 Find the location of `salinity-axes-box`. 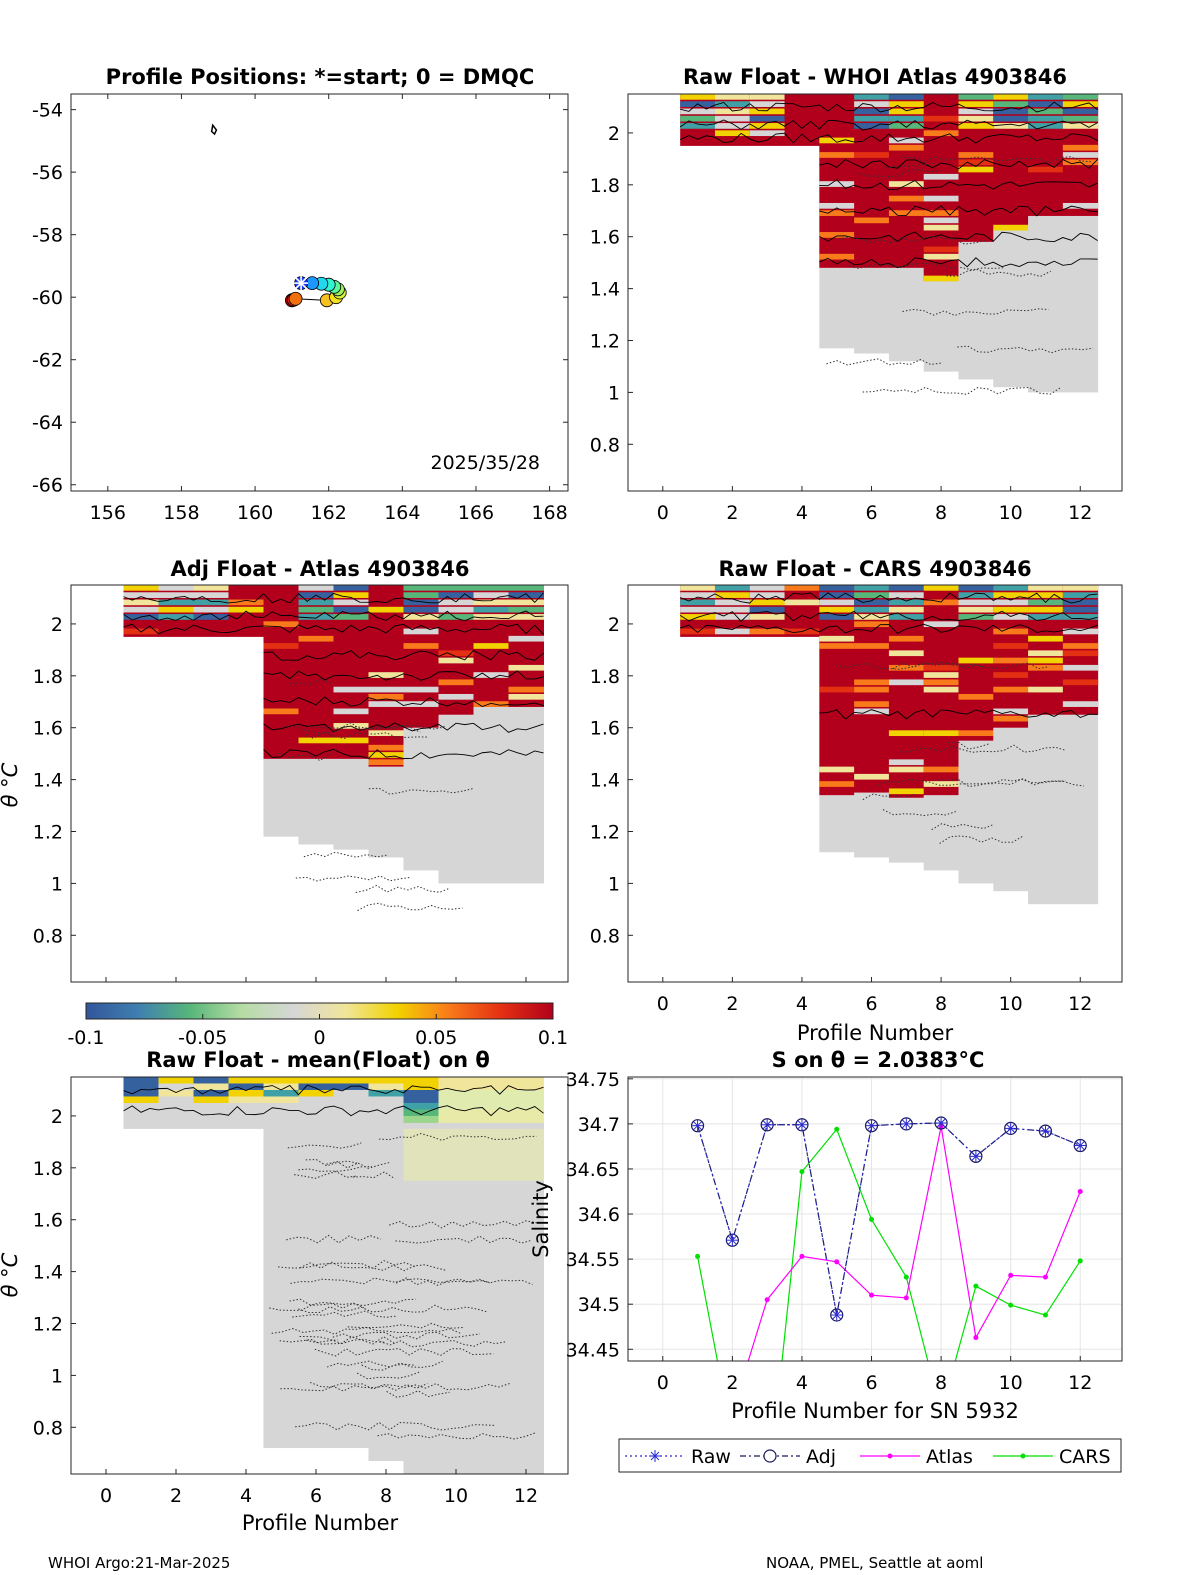

salinity-axes-box is located at coordinates (875, 1219).